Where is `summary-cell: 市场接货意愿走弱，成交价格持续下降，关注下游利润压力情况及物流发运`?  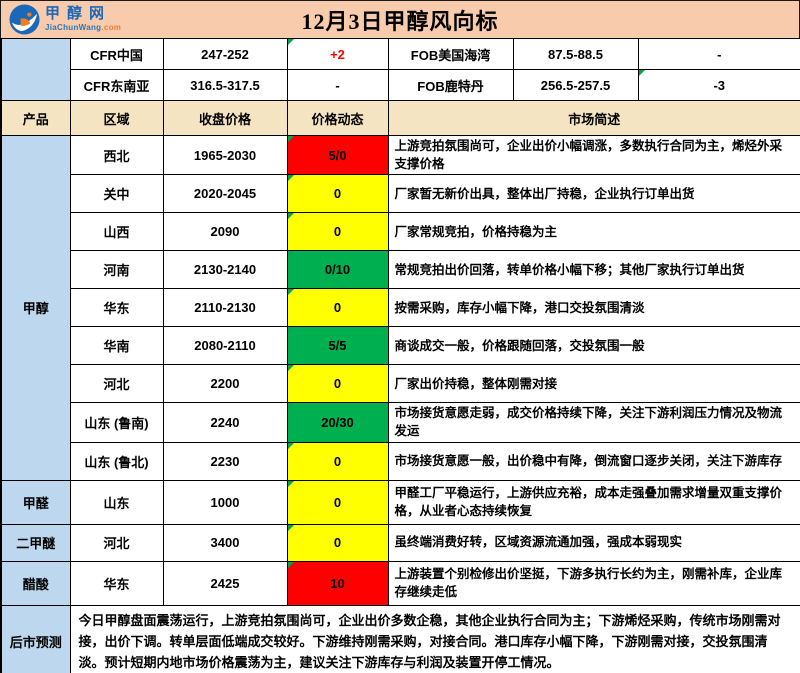 summary-cell: 市场接货意愿走弱，成交价格持续下降，关注下游利润压力情况及物流发运 is located at coordinates (593, 422).